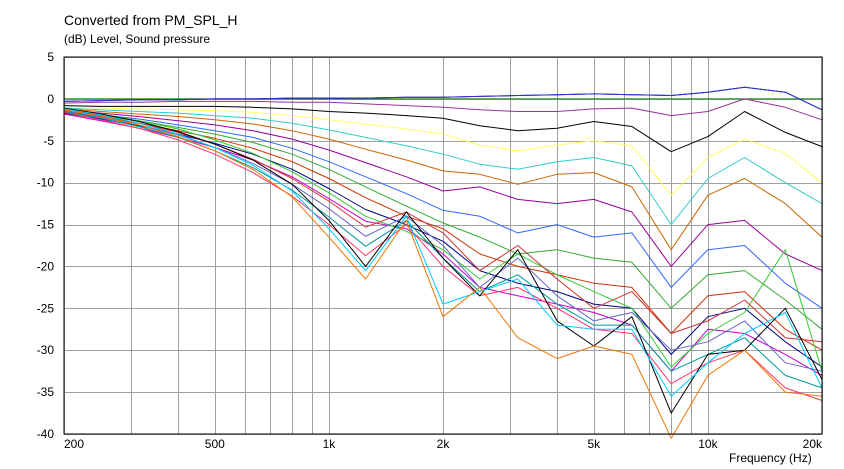 The height and width of the screenshot is (469, 844). I want to click on x-tick-label: 2k, so click(444, 444).